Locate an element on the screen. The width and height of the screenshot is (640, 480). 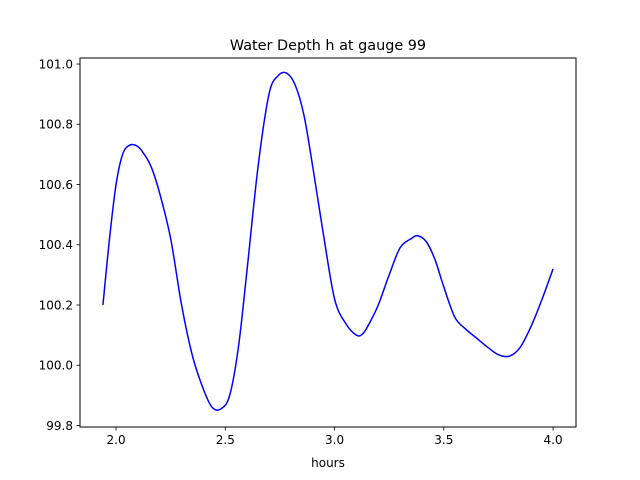
x-tick-label: 3.5 is located at coordinates (443, 440).